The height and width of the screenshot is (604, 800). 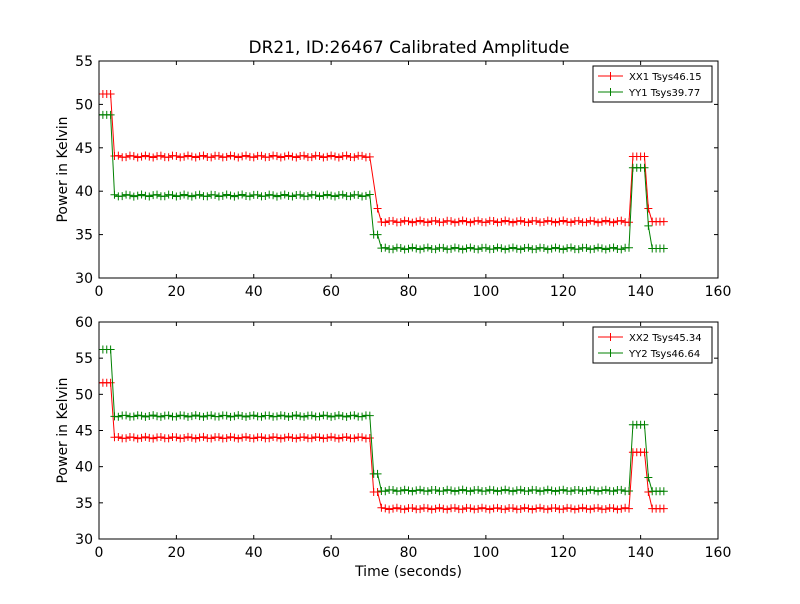 I want to click on x-tick-label: 120, so click(x=563, y=292).